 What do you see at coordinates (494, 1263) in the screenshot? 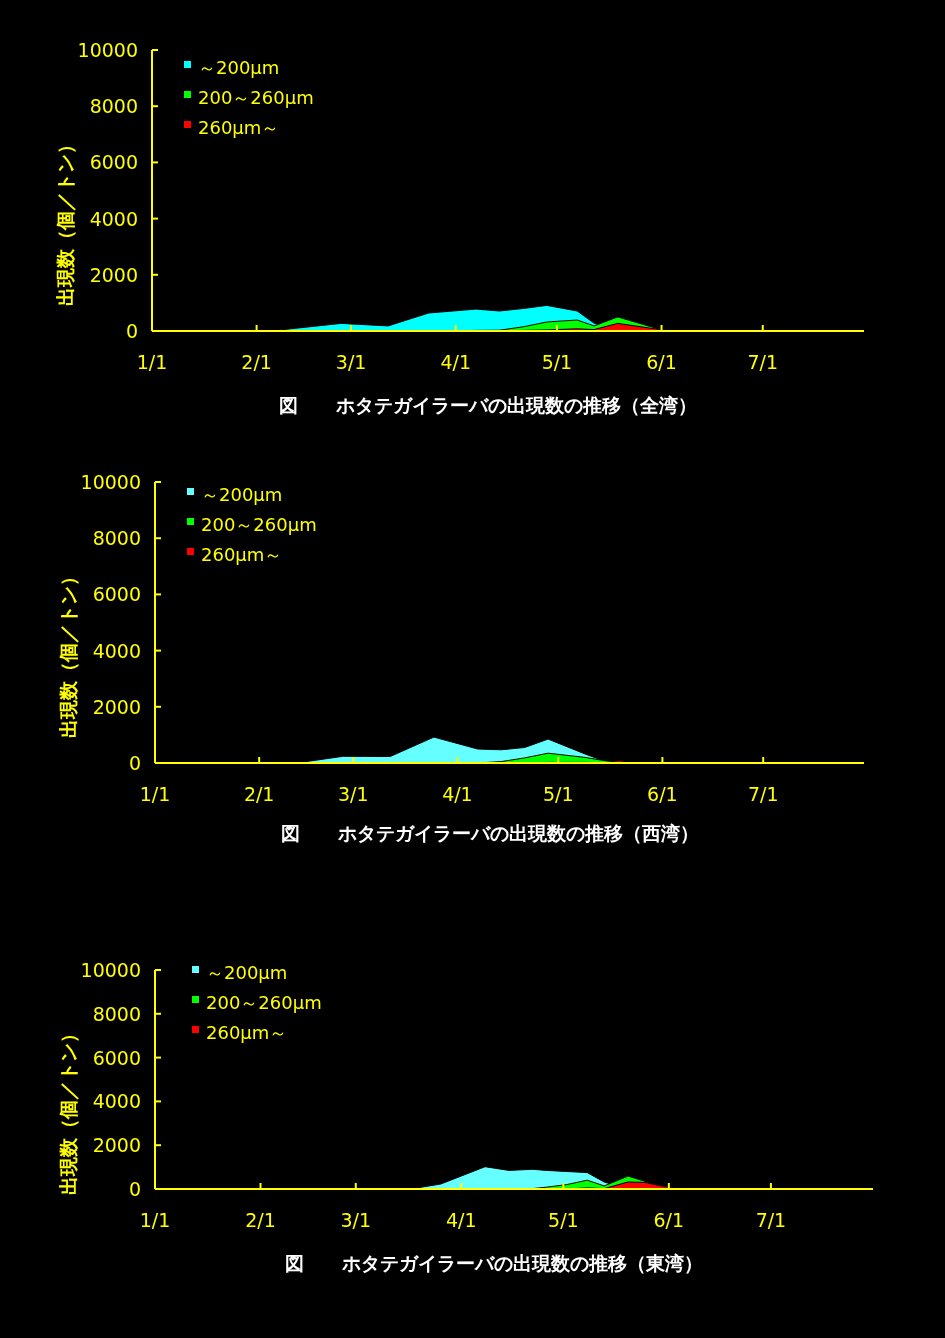
I see `text: 図 ホタテガイラーバの出現数の推移（東湾）` at bounding box center [494, 1263].